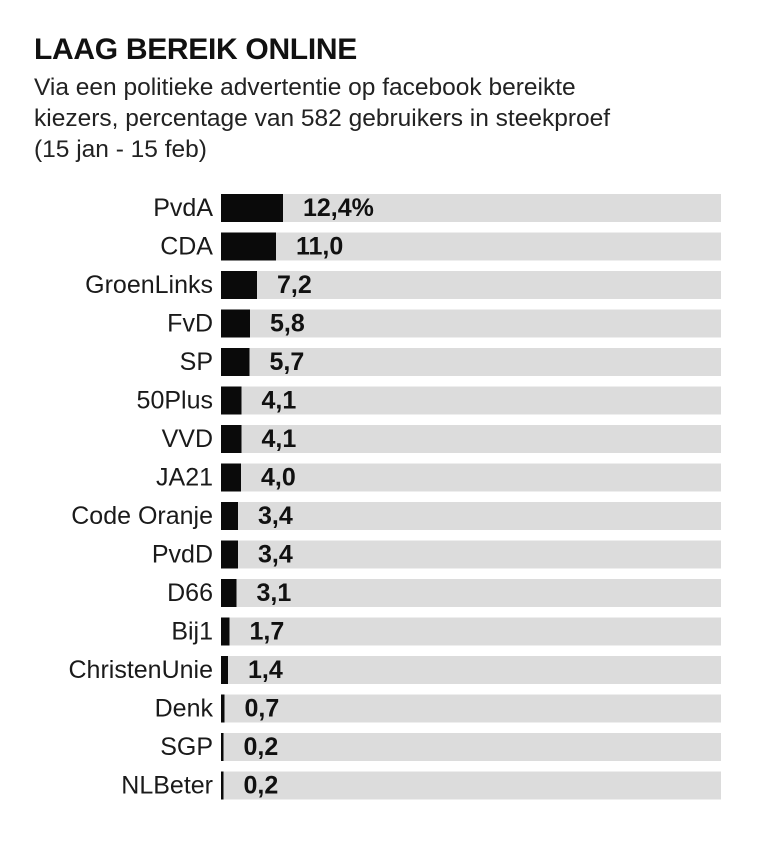 The width and height of the screenshot is (763, 848). What do you see at coordinates (167, 786) in the screenshot?
I see `category-label-nlbeter: NLBeter` at bounding box center [167, 786].